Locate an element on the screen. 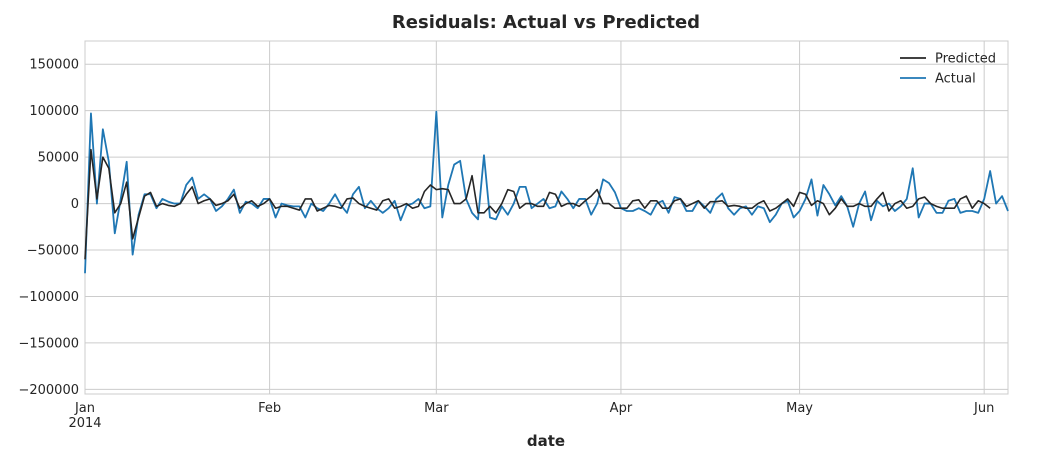 The width and height of the screenshot is (1039, 458). y-tick-label: −150000 is located at coordinates (48, 343).